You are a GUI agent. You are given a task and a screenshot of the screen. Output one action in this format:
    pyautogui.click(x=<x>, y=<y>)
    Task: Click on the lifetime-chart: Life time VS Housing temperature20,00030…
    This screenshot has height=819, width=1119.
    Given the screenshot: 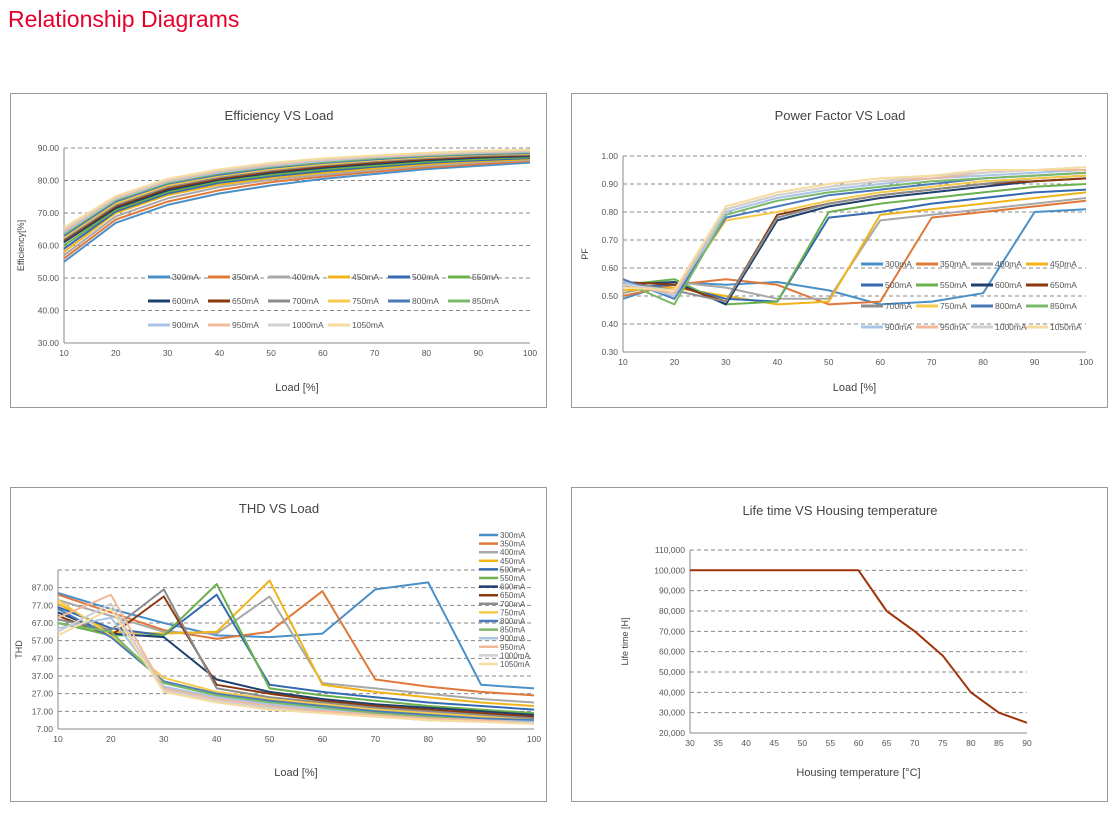 What is the action you would take?
    pyautogui.click(x=826, y=641)
    